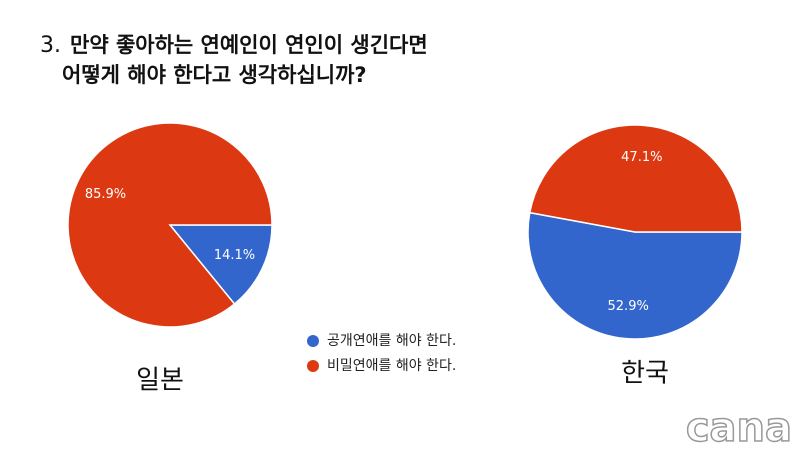 The height and width of the screenshot is (450, 800). What do you see at coordinates (628, 306) in the screenshot?
I see `slice-label: 52.9%` at bounding box center [628, 306].